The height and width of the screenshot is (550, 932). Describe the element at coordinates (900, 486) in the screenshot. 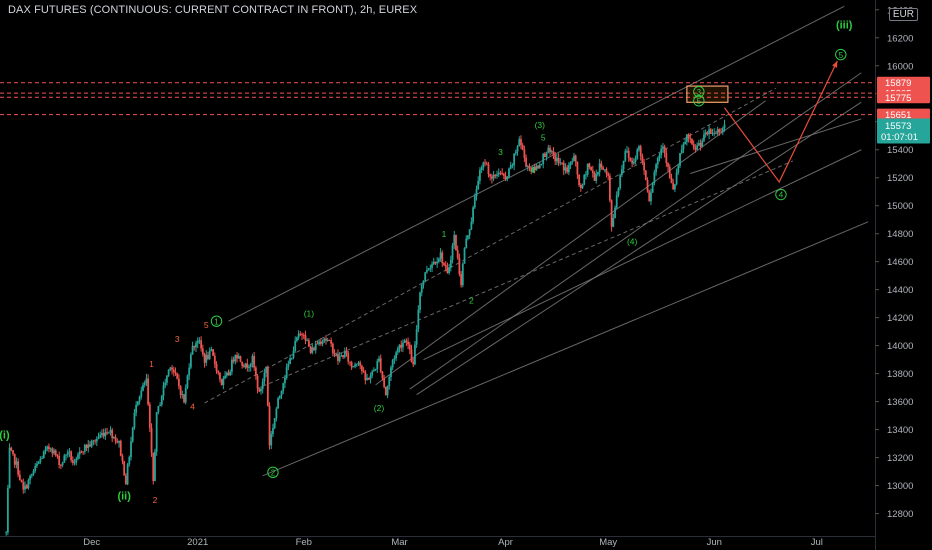

I see `price-tick-label: 13000` at that location.